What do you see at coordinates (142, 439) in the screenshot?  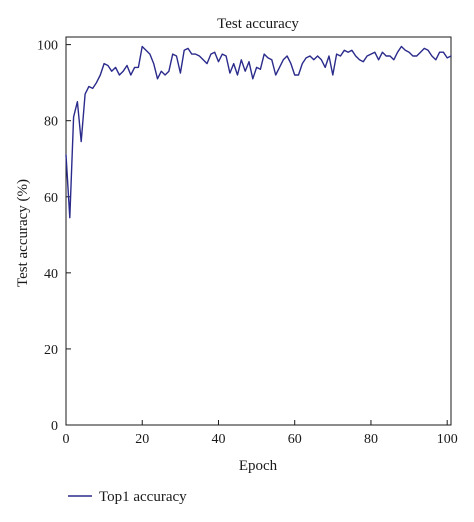 I see `x-tick-label-20: 20` at bounding box center [142, 439].